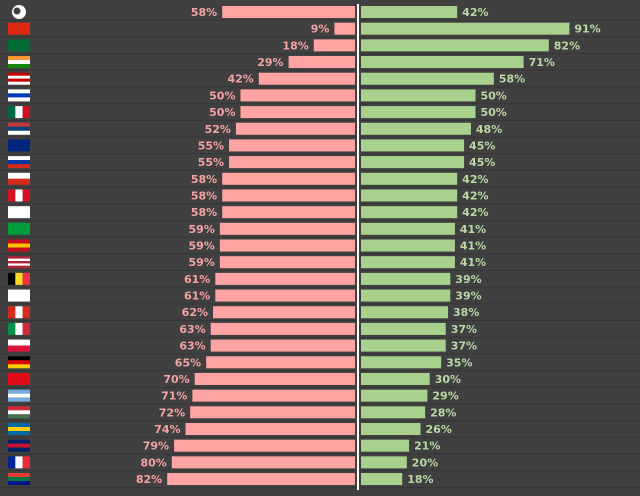 The height and width of the screenshot is (496, 640). What do you see at coordinates (218, 129) in the screenshot?
I see `value-label: 52%` at bounding box center [218, 129].